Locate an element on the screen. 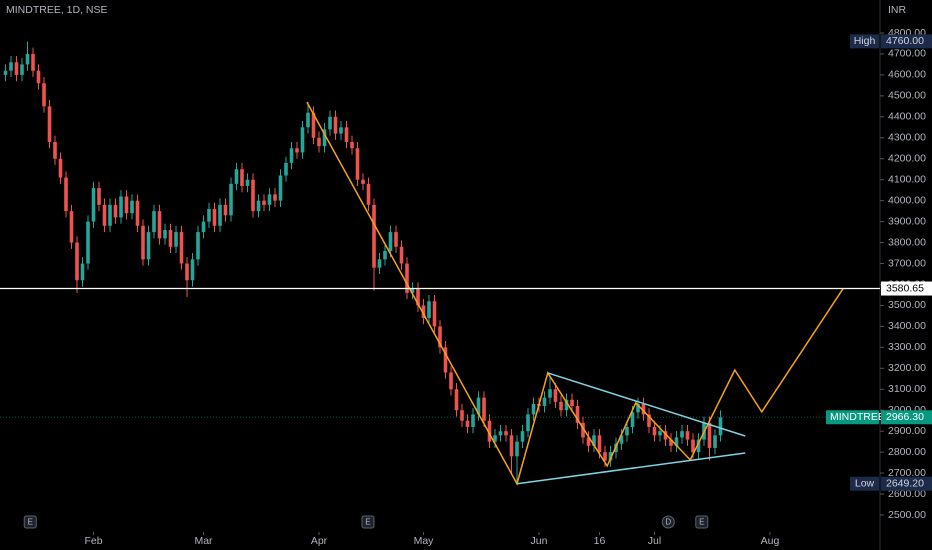 This screenshot has width=932, height=550. y-tick-label: 2900.00 is located at coordinates (907, 431).